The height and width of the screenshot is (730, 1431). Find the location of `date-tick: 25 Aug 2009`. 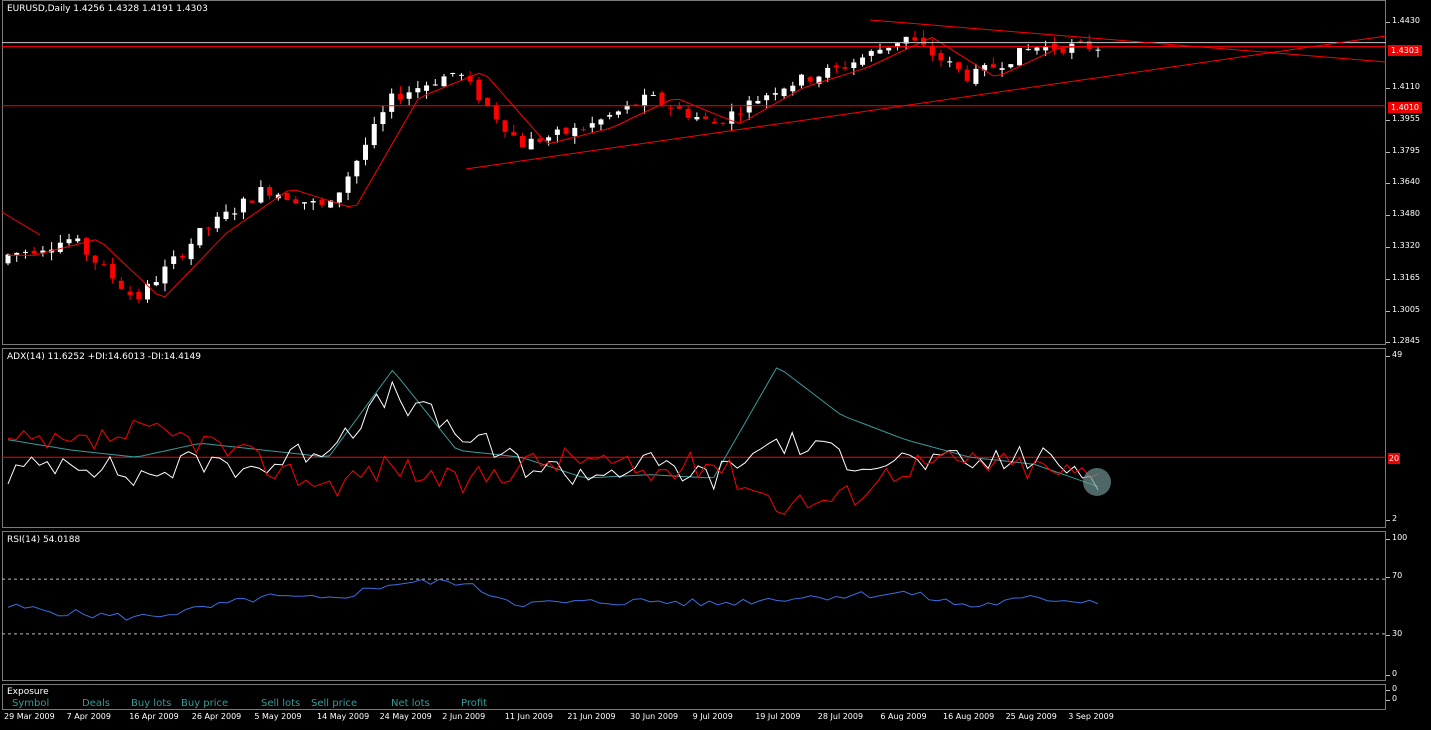

date-tick: 25 Aug 2009 is located at coordinates (1031, 716).